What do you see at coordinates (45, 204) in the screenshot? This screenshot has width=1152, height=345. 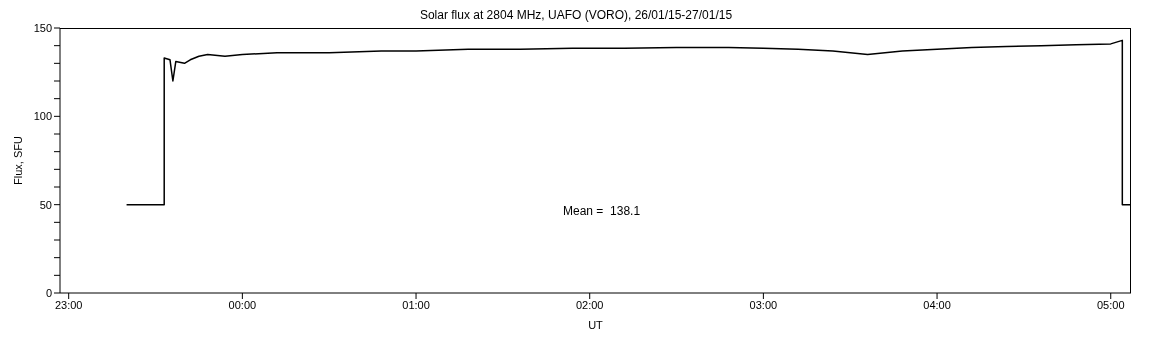 I see `y-tick-label: 50` at bounding box center [45, 204].